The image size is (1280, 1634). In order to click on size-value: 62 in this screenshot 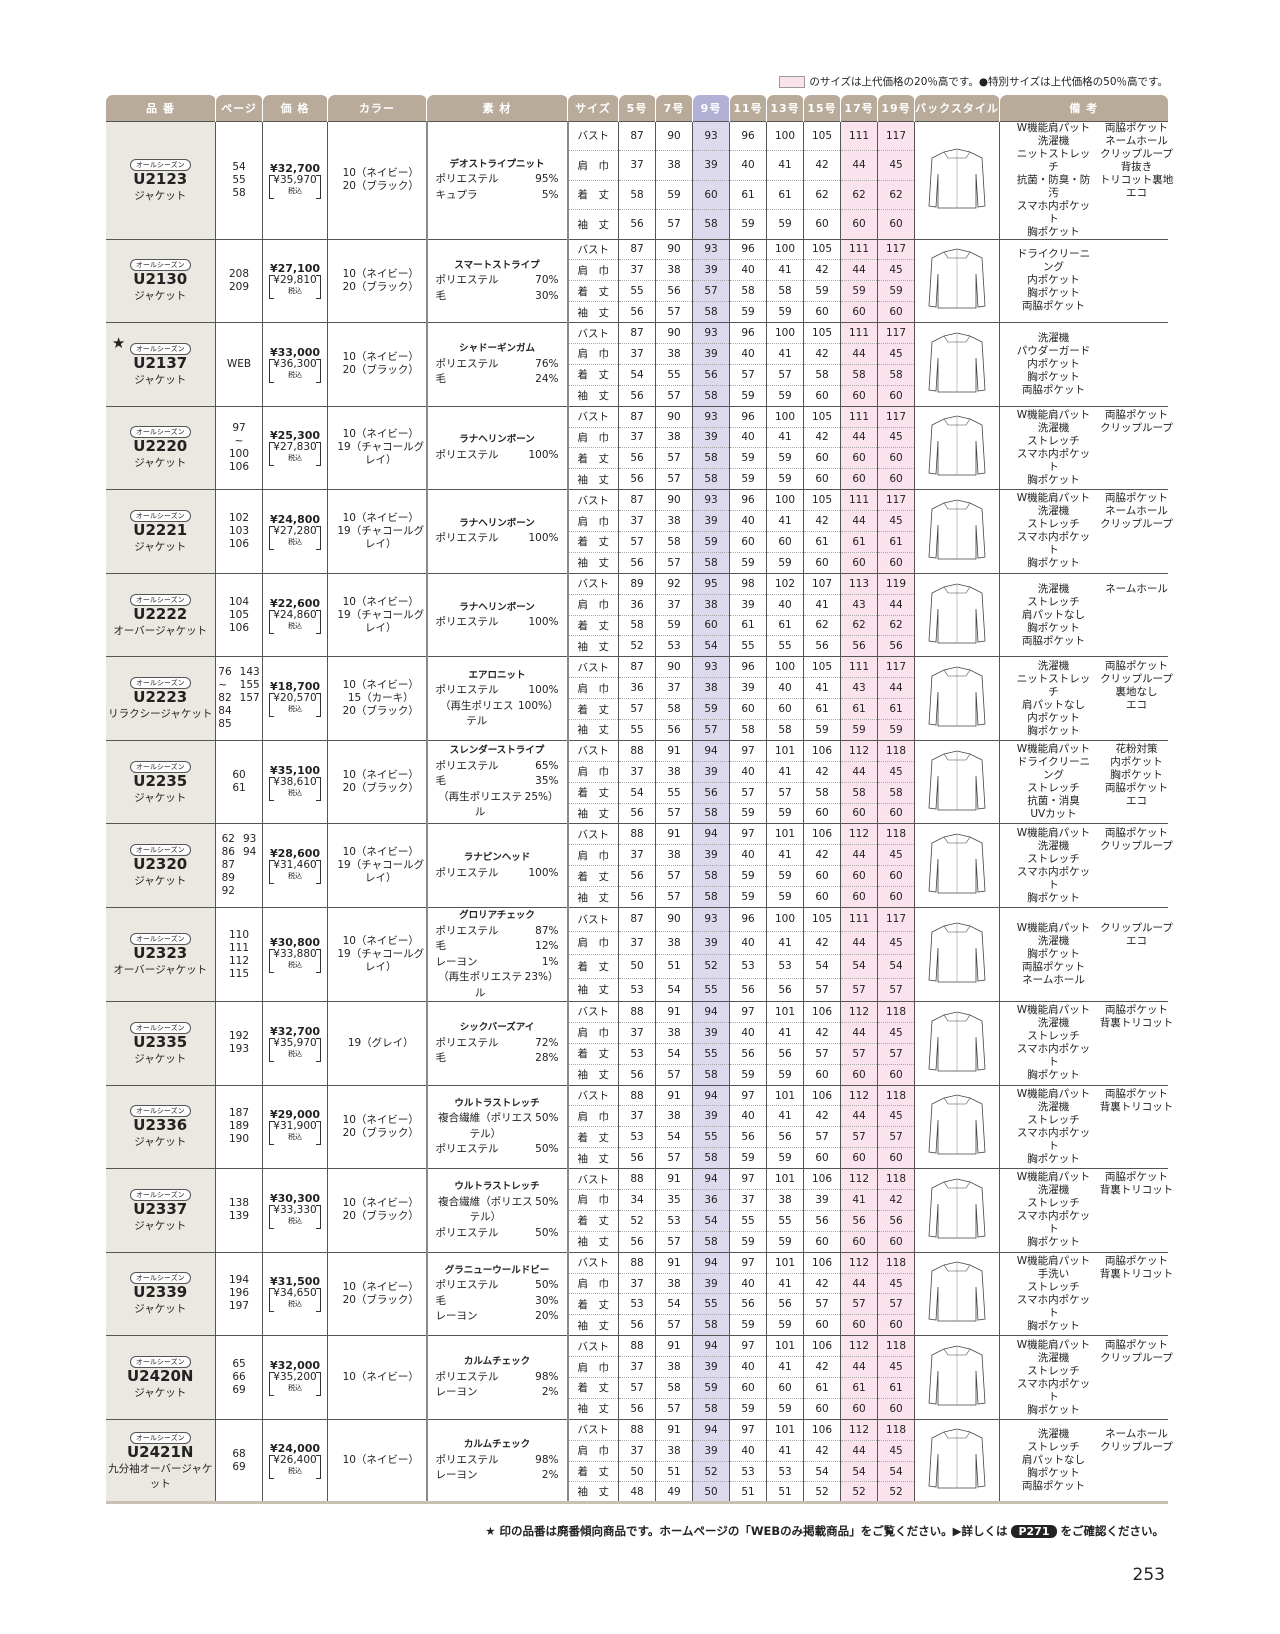, I will do `click(822, 625)`.